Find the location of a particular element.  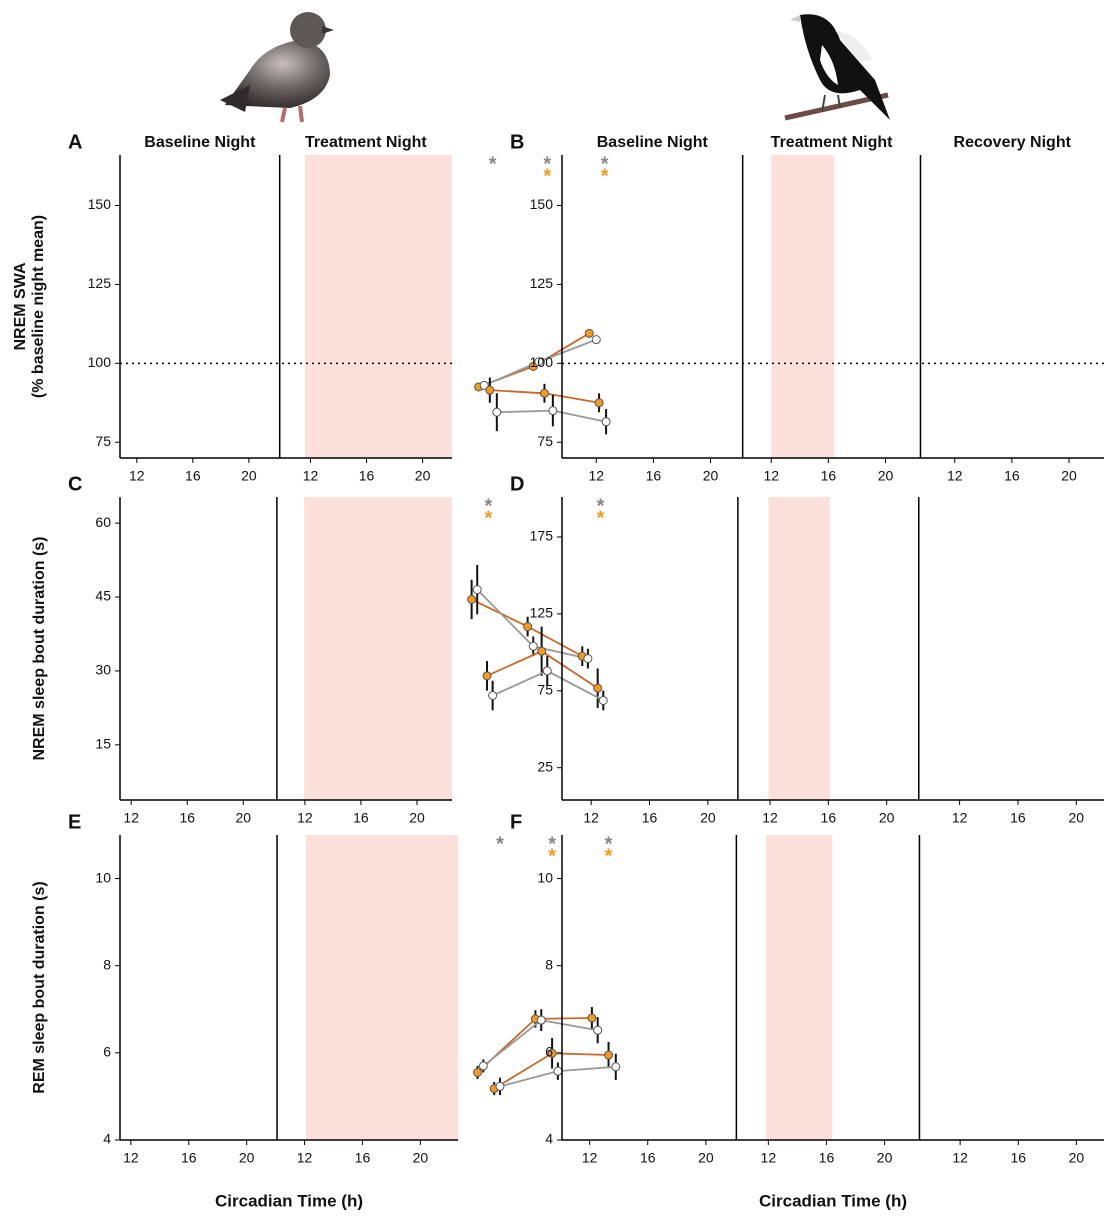

y-tick-label: 45 is located at coordinates (103, 596).